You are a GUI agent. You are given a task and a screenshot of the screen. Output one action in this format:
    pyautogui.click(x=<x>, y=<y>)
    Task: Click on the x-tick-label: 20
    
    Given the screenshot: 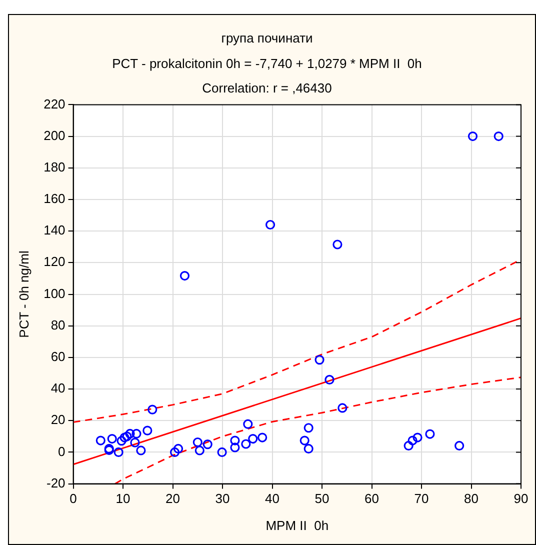 What is the action you would take?
    pyautogui.click(x=173, y=498)
    